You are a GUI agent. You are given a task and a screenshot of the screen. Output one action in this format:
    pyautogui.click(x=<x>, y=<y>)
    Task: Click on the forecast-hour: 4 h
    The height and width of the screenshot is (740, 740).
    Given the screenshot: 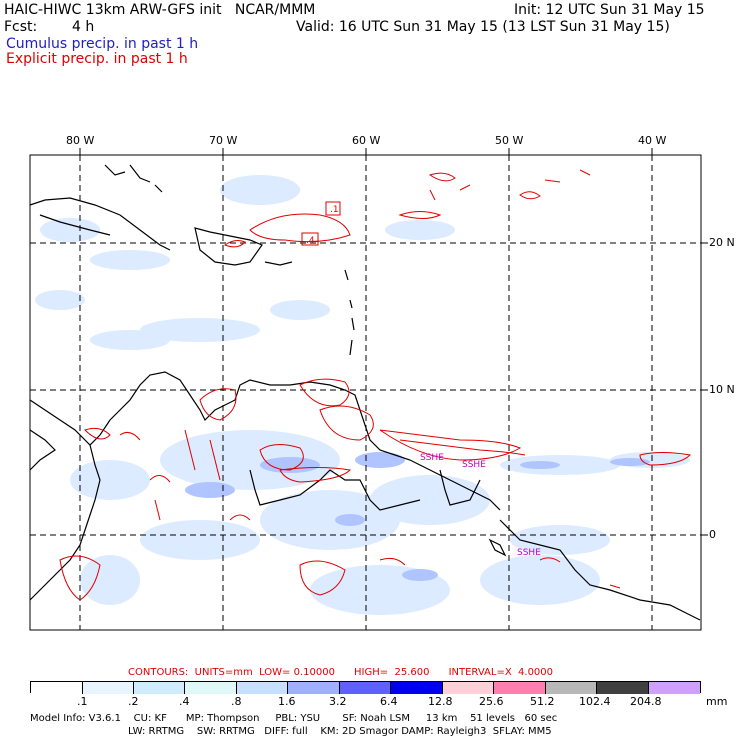 What is the action you would take?
    pyautogui.click(x=83, y=27)
    